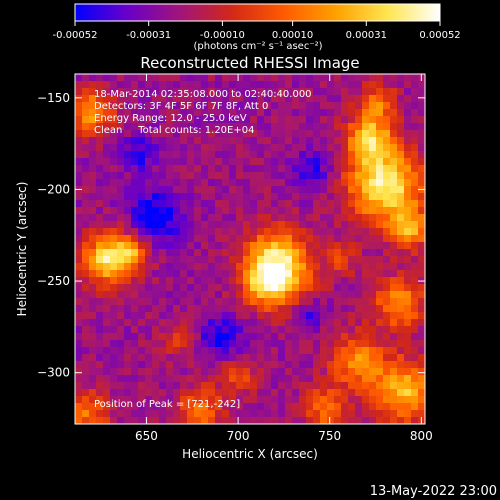  I want to click on x-tick-label: 800, so click(421, 436).